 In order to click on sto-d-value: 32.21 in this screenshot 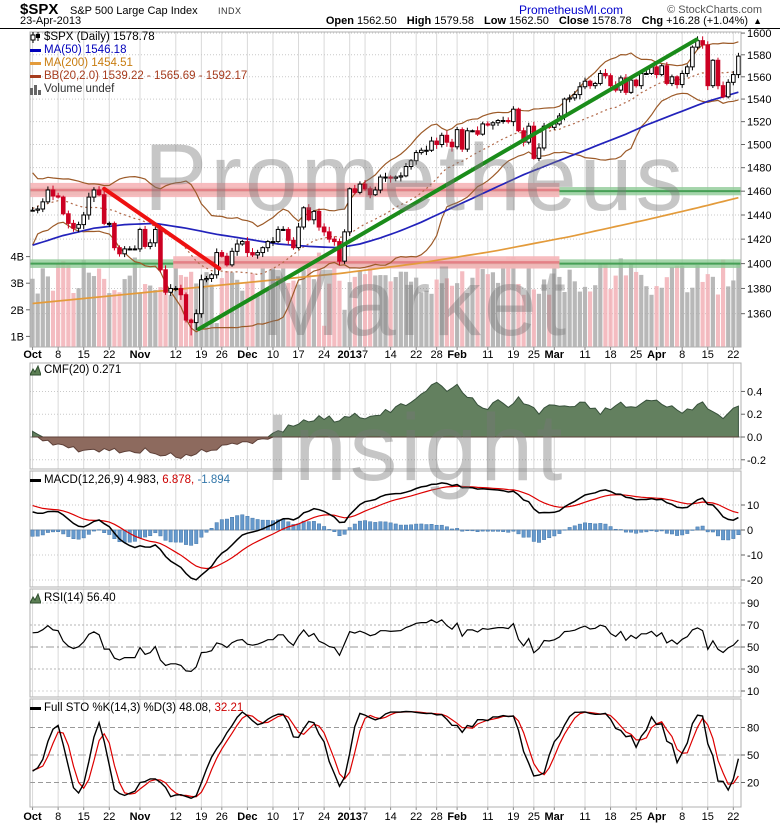, I will do `click(229, 708)`.